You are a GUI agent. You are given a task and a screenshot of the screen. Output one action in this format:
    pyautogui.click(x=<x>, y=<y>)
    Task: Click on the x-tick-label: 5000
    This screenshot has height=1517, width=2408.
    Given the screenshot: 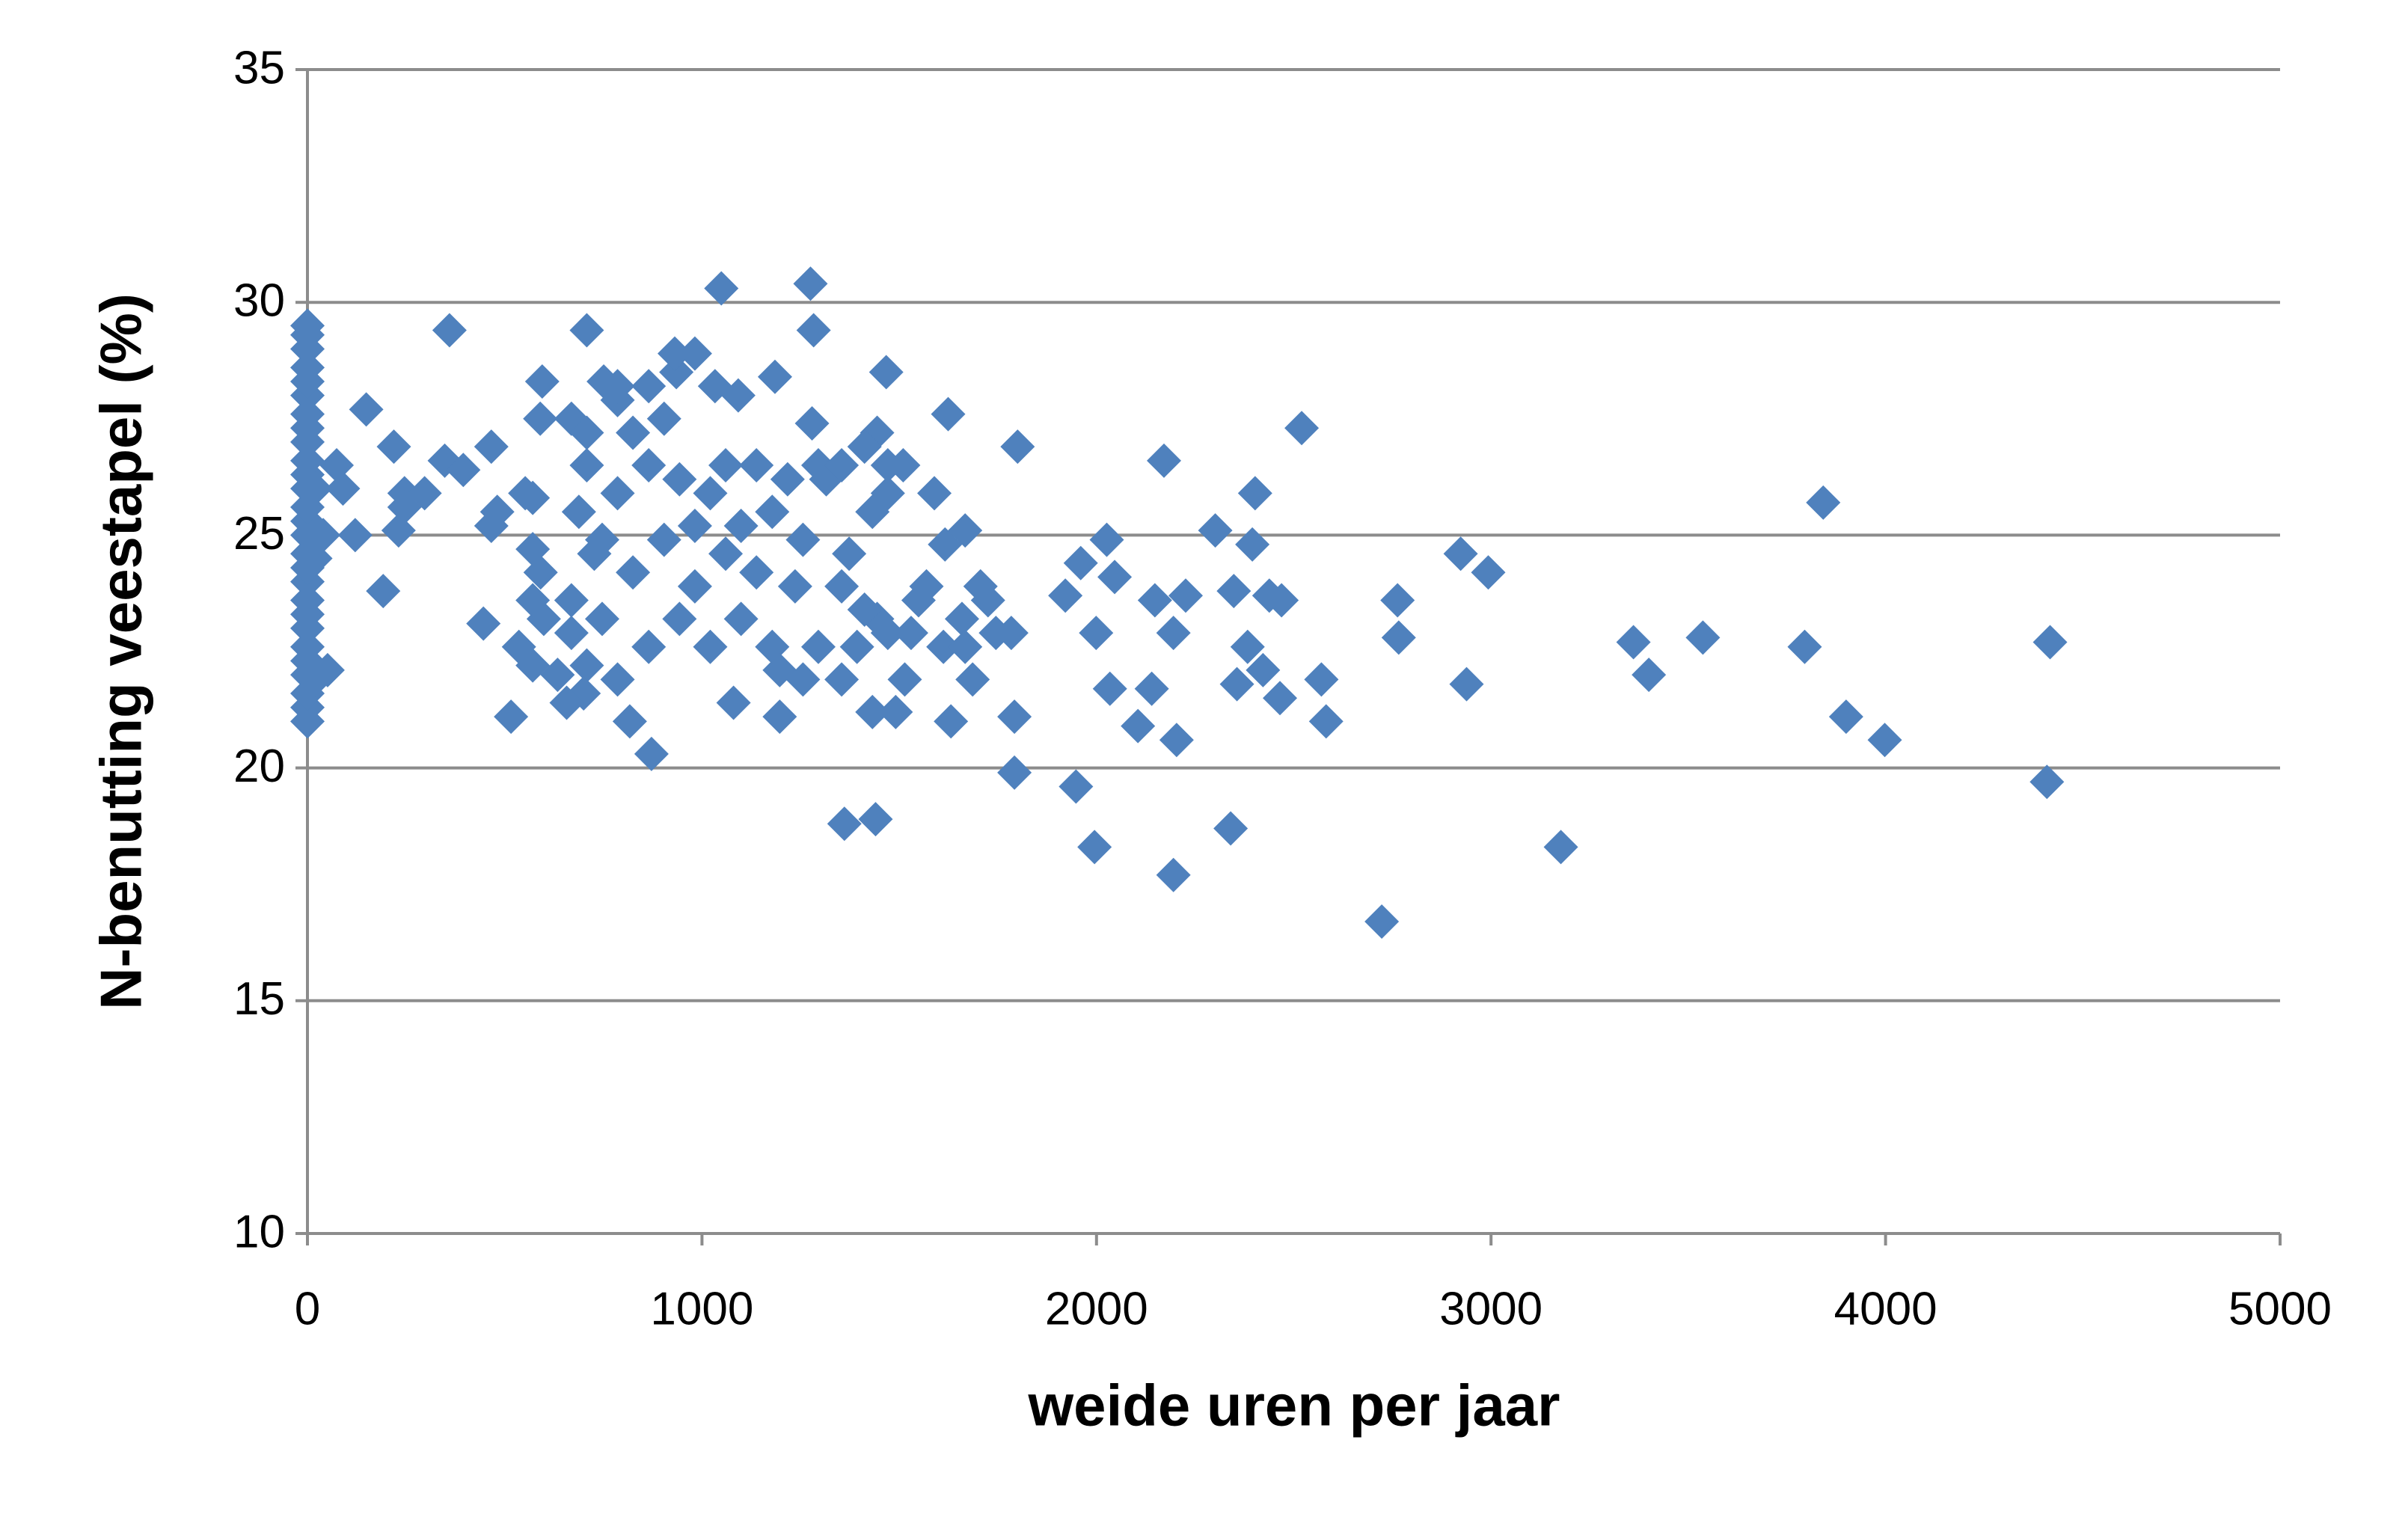 What is the action you would take?
    pyautogui.click(x=2280, y=1308)
    